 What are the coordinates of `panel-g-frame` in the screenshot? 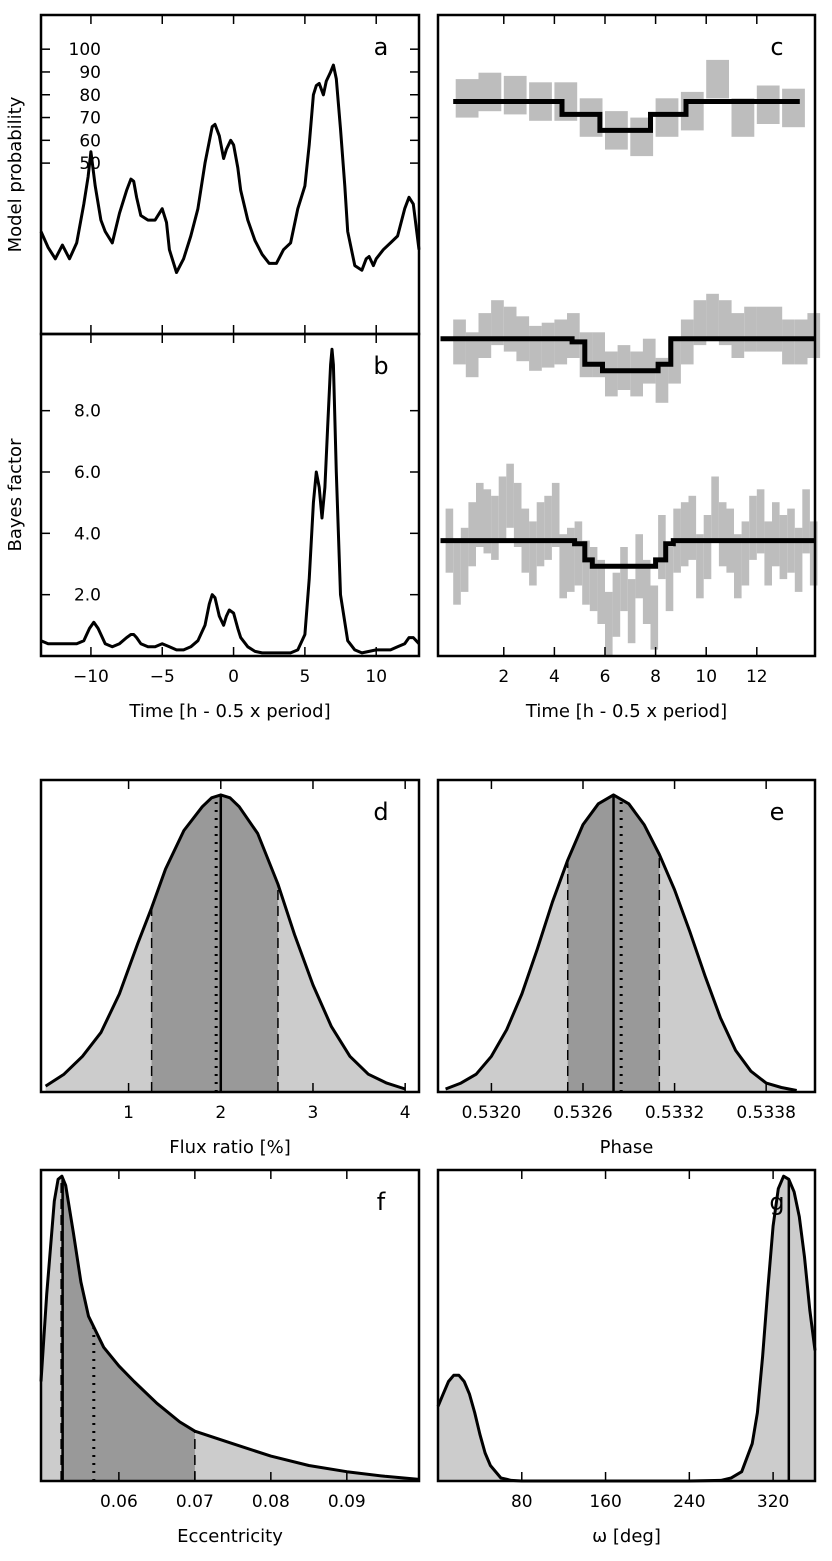 It's located at (626, 1325).